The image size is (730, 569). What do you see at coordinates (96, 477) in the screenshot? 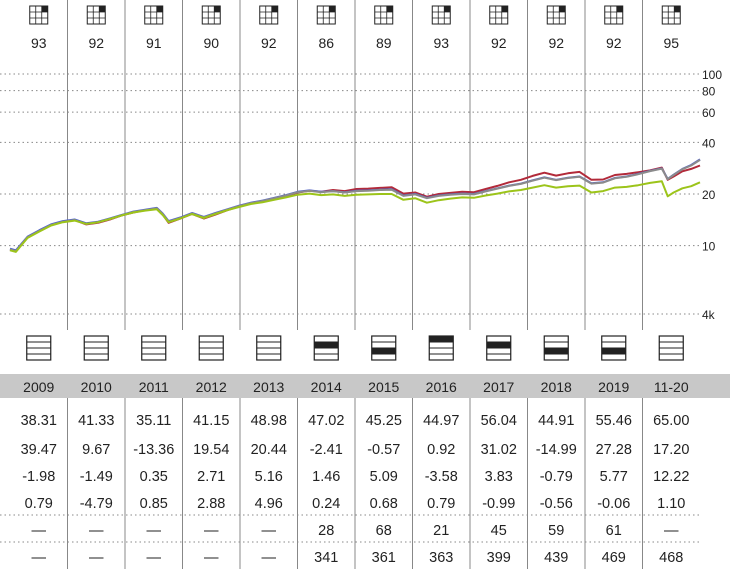
I see `table-cell: -1.49` at bounding box center [96, 477].